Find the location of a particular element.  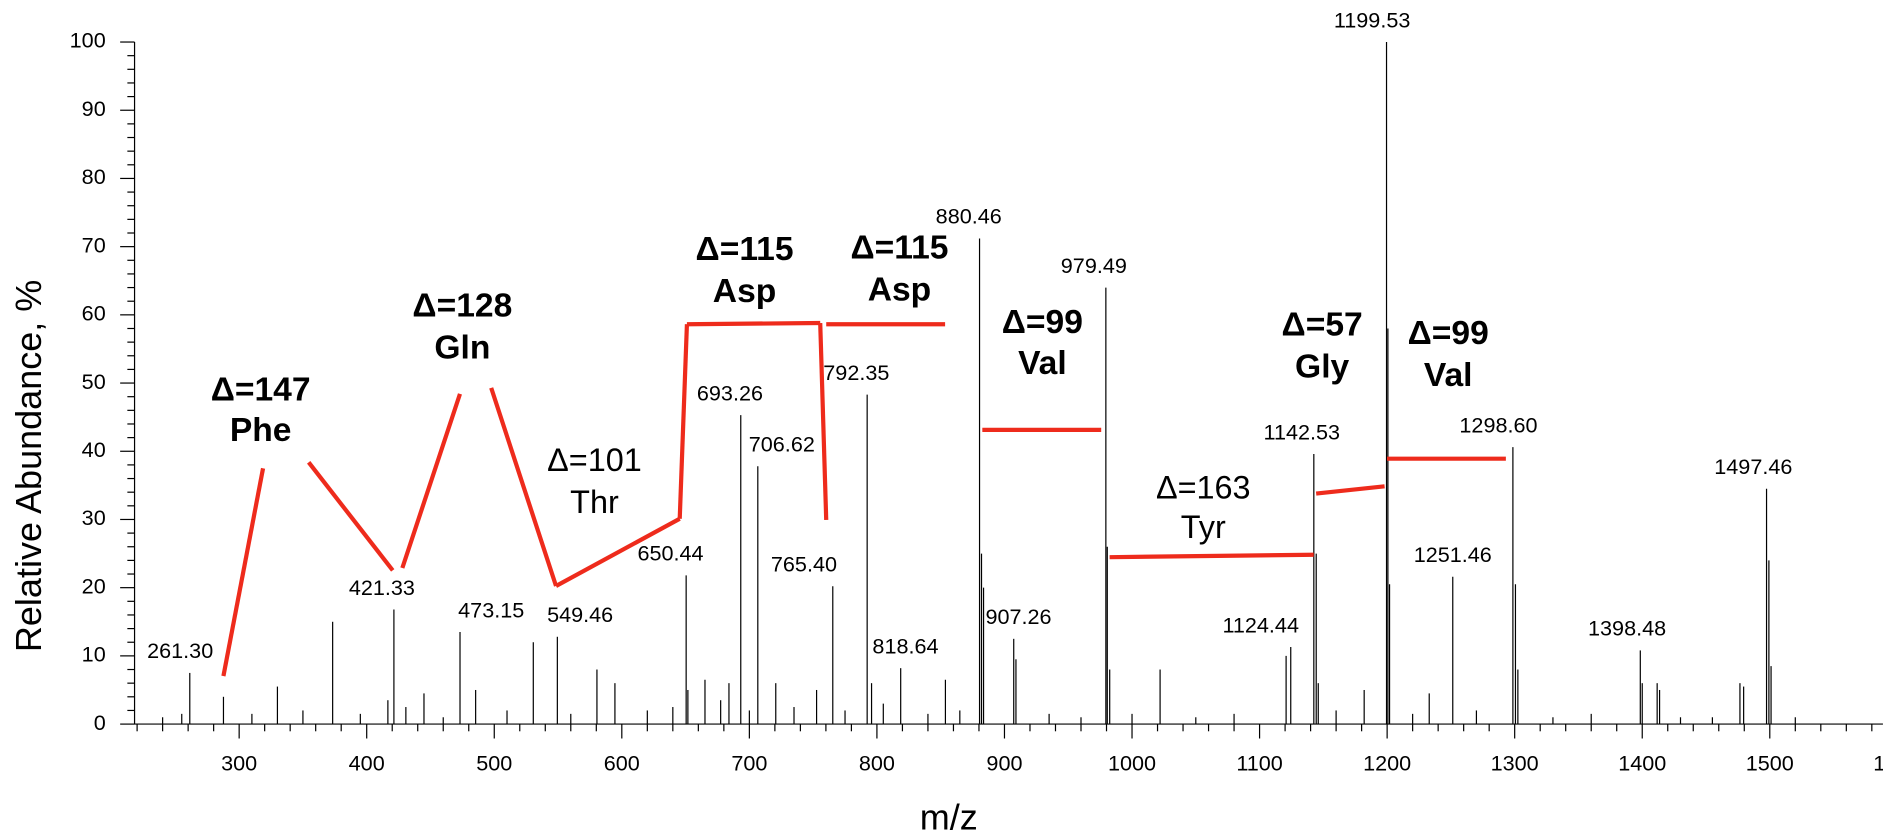

annotation: Gln is located at coordinates (462, 347).